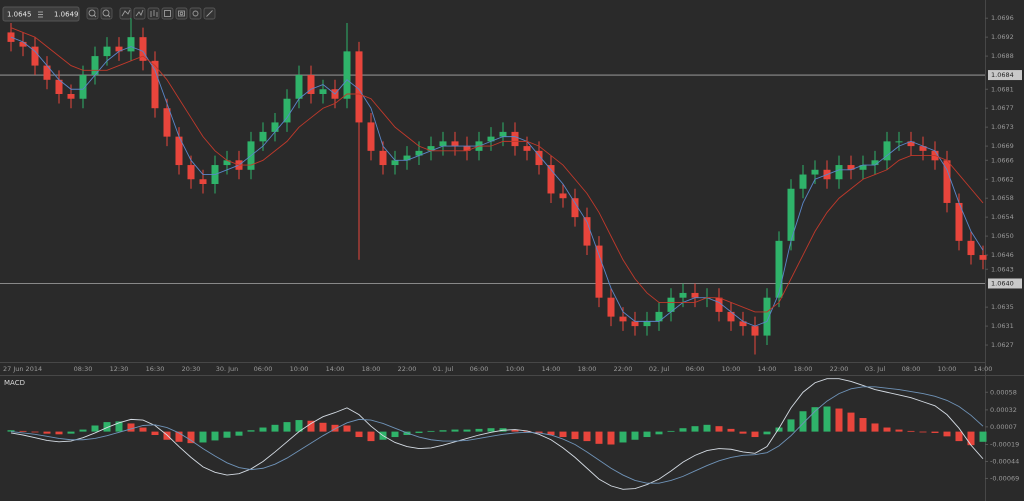 Image resolution: width=1024 pixels, height=501 pixels. What do you see at coordinates (1002, 345) in the screenshot?
I see `y-tick-label: 1.0627` at bounding box center [1002, 345].